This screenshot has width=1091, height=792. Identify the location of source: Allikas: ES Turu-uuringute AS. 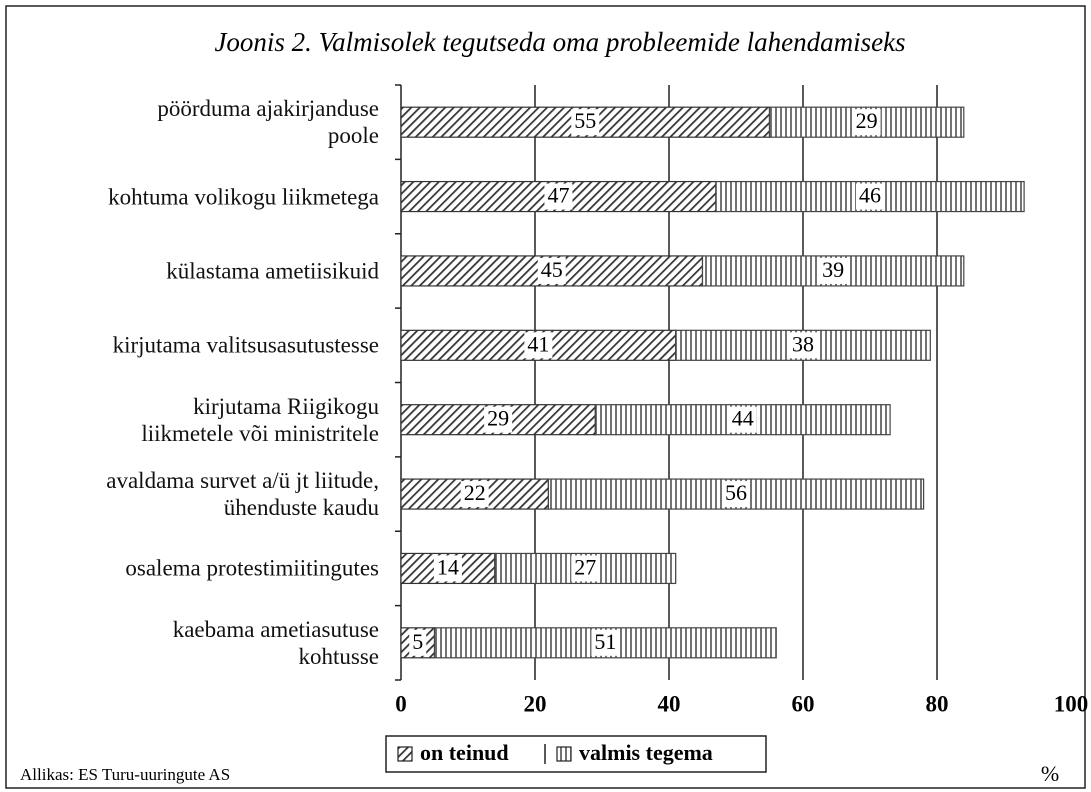
(125, 774).